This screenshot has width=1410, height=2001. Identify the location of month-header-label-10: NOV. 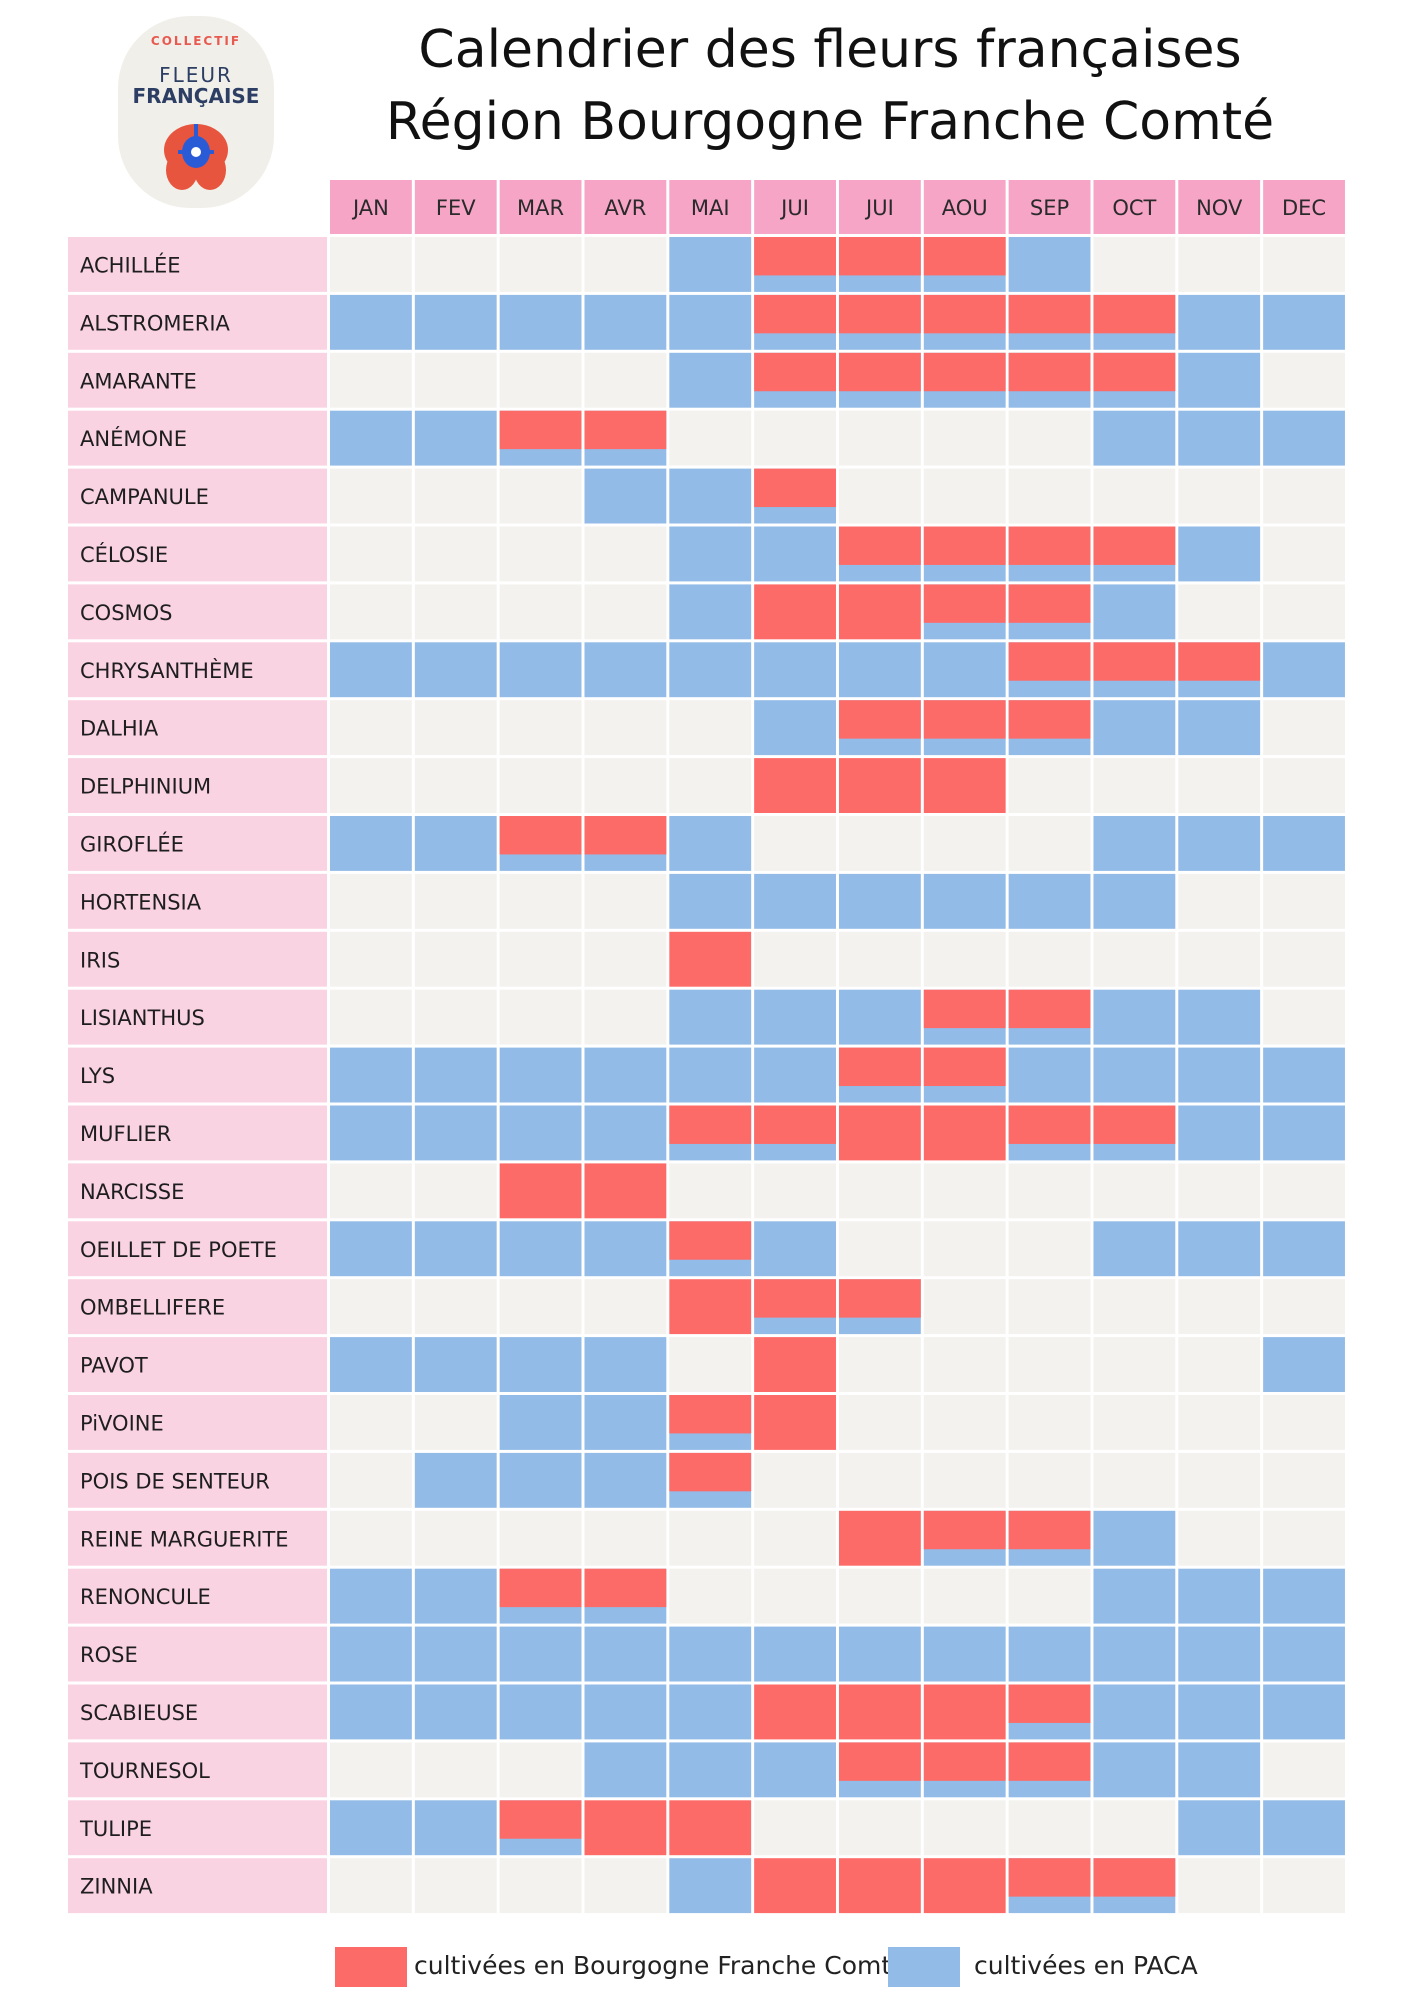
(1219, 208).